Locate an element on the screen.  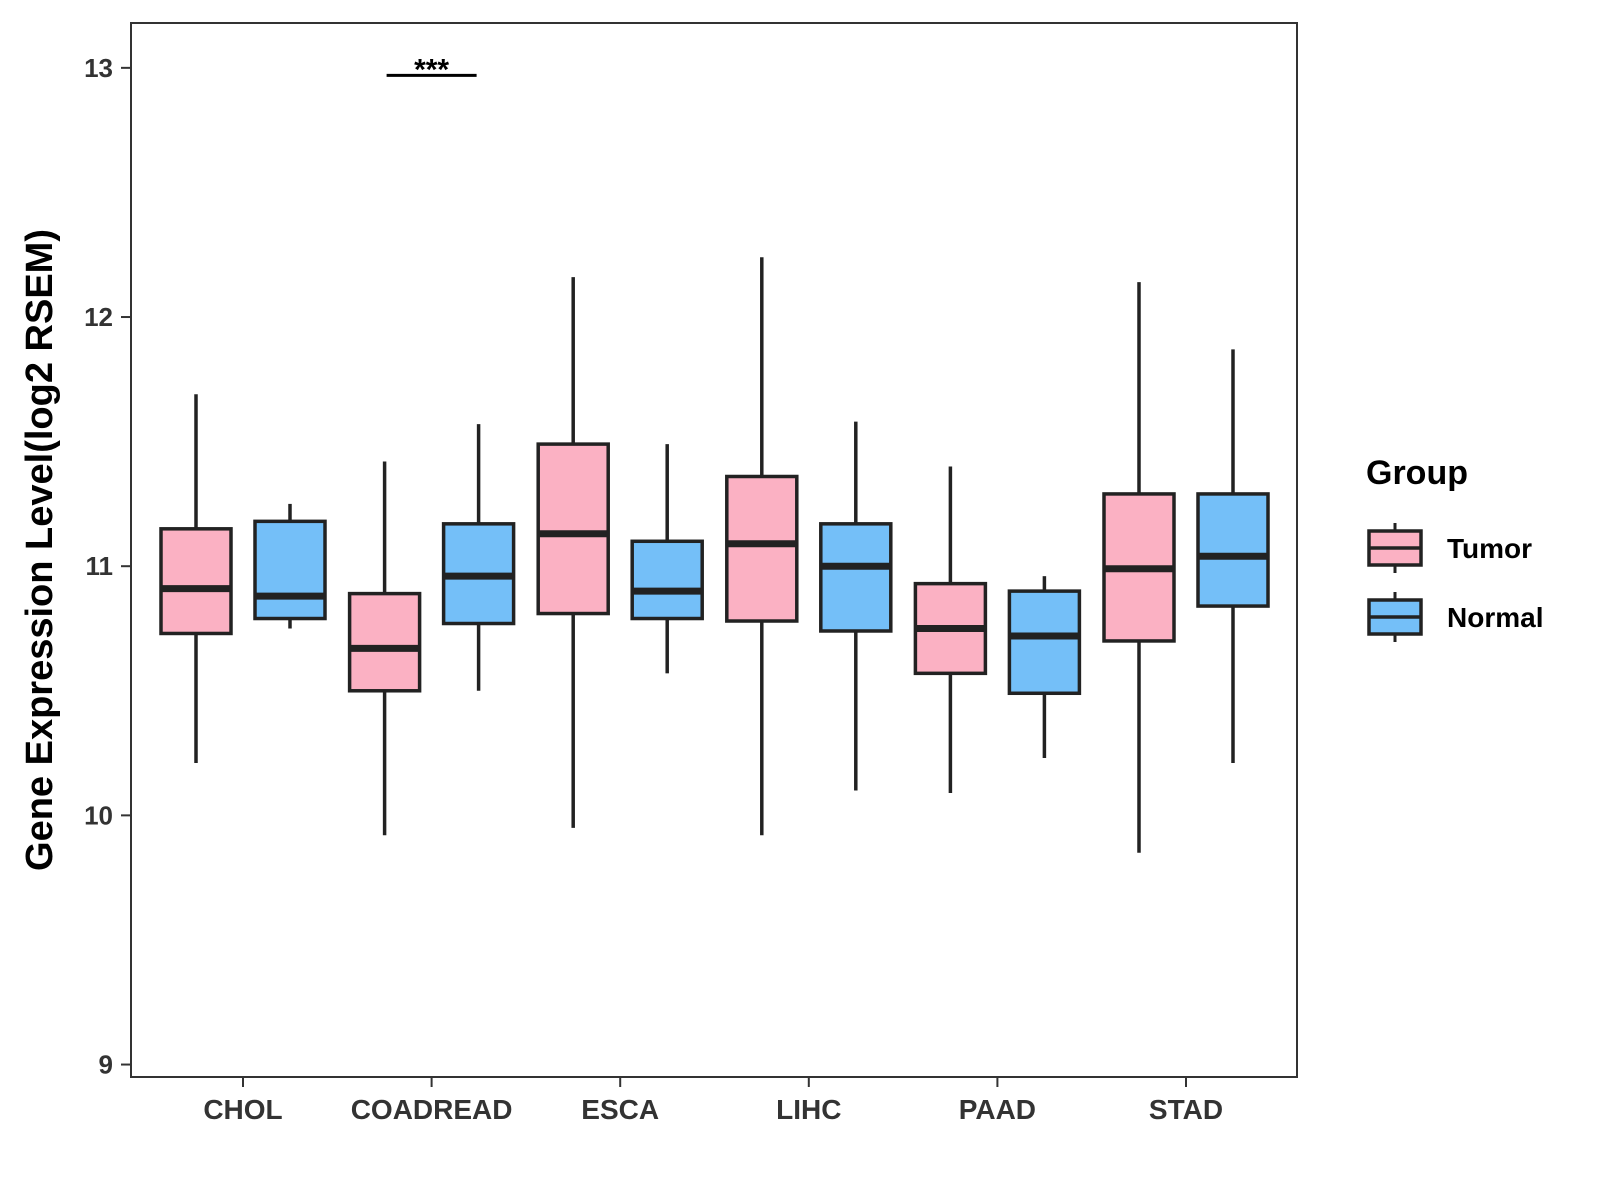
x-tick-label-stad: STAD is located at coordinates (1186, 1109).